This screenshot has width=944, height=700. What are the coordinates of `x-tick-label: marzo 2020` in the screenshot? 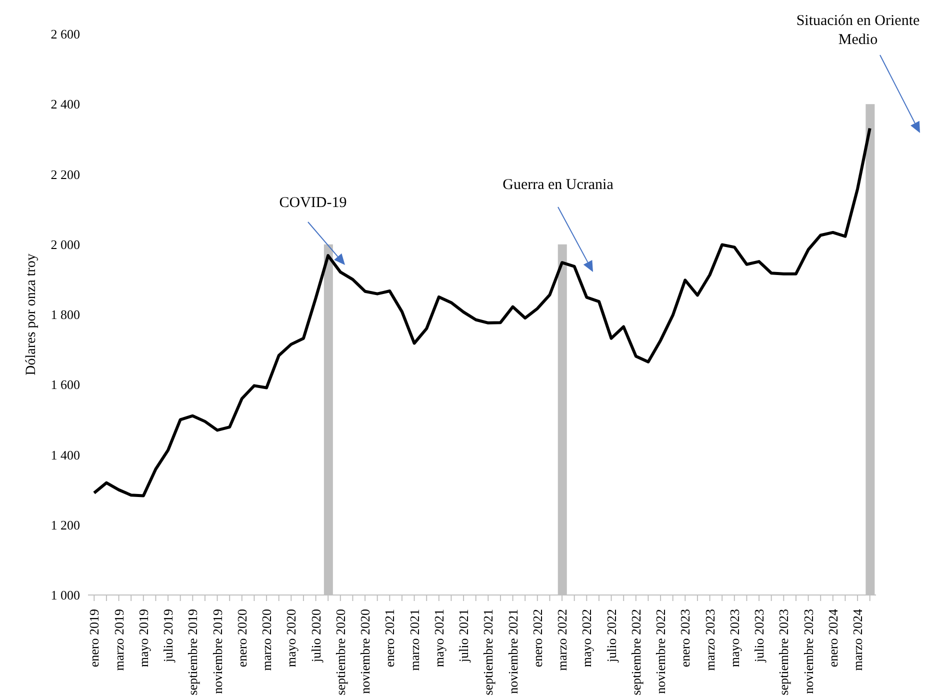 It's located at (266, 640).